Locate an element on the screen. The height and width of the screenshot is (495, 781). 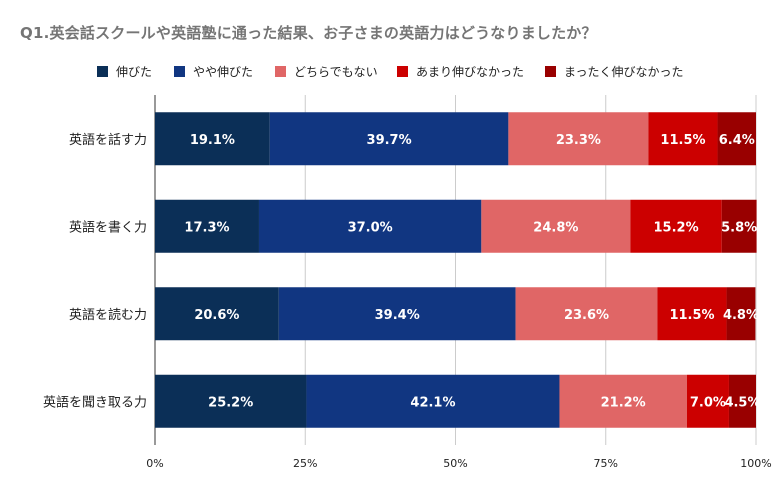
x-tick-label: 0% is located at coordinates (154, 463).